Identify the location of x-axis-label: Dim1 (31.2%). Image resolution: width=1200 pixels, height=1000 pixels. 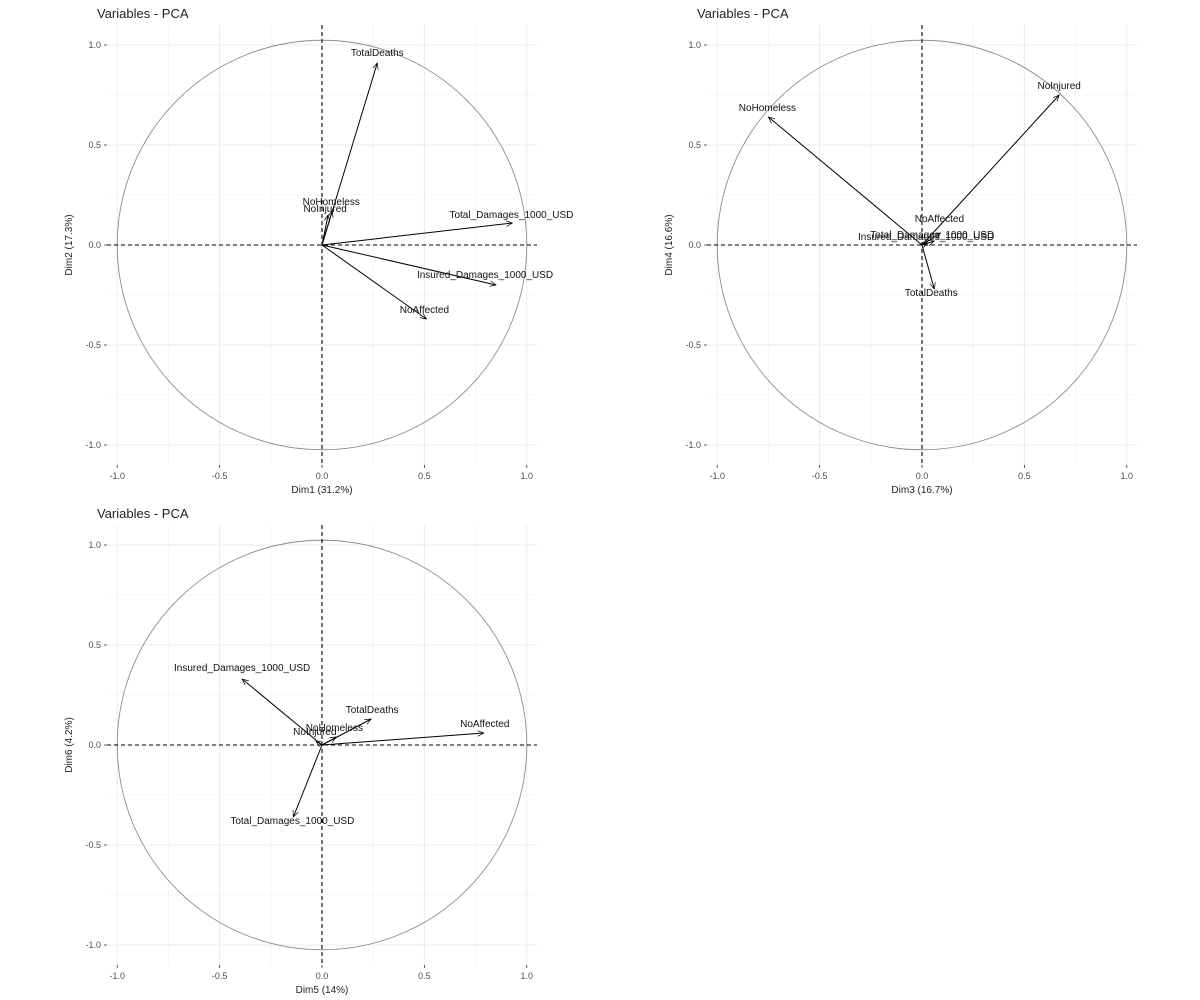
(321, 490).